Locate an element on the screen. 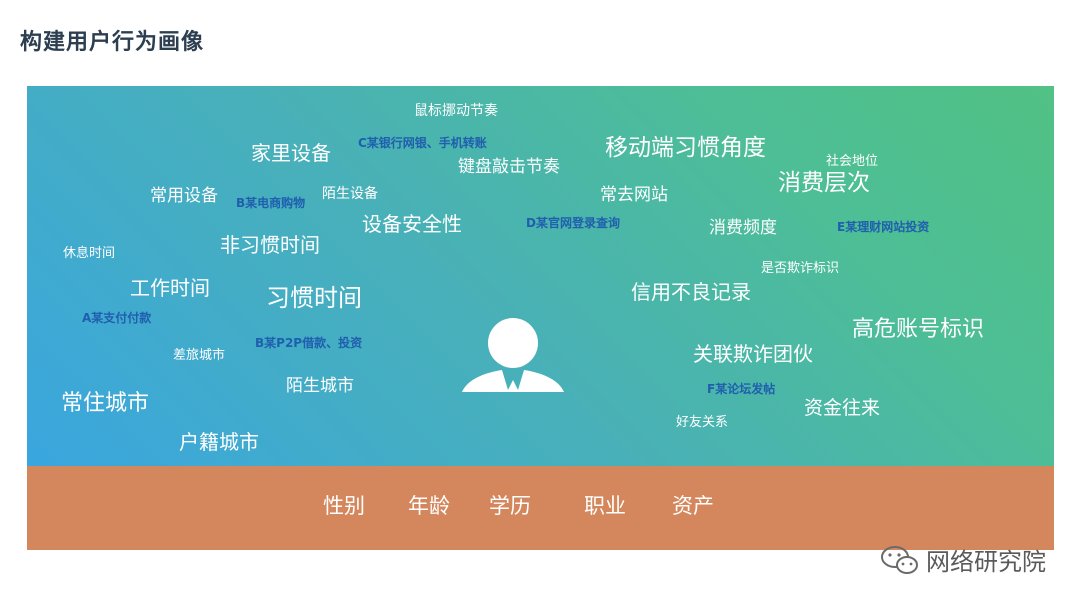 This screenshot has height=608, width=1080. tag-friend-relation: 好友关系 is located at coordinates (702, 422).